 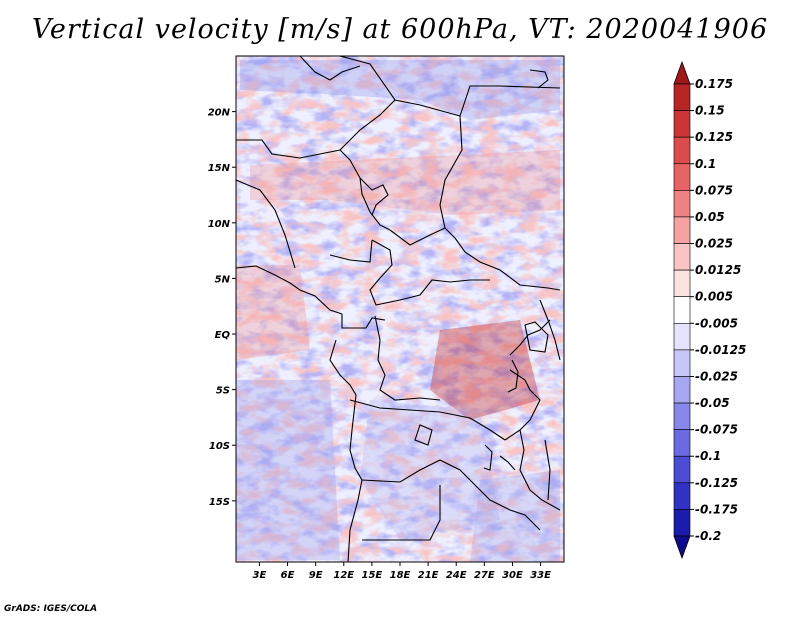 I want to click on colorbar-label: -0.125, so click(x=716, y=483).